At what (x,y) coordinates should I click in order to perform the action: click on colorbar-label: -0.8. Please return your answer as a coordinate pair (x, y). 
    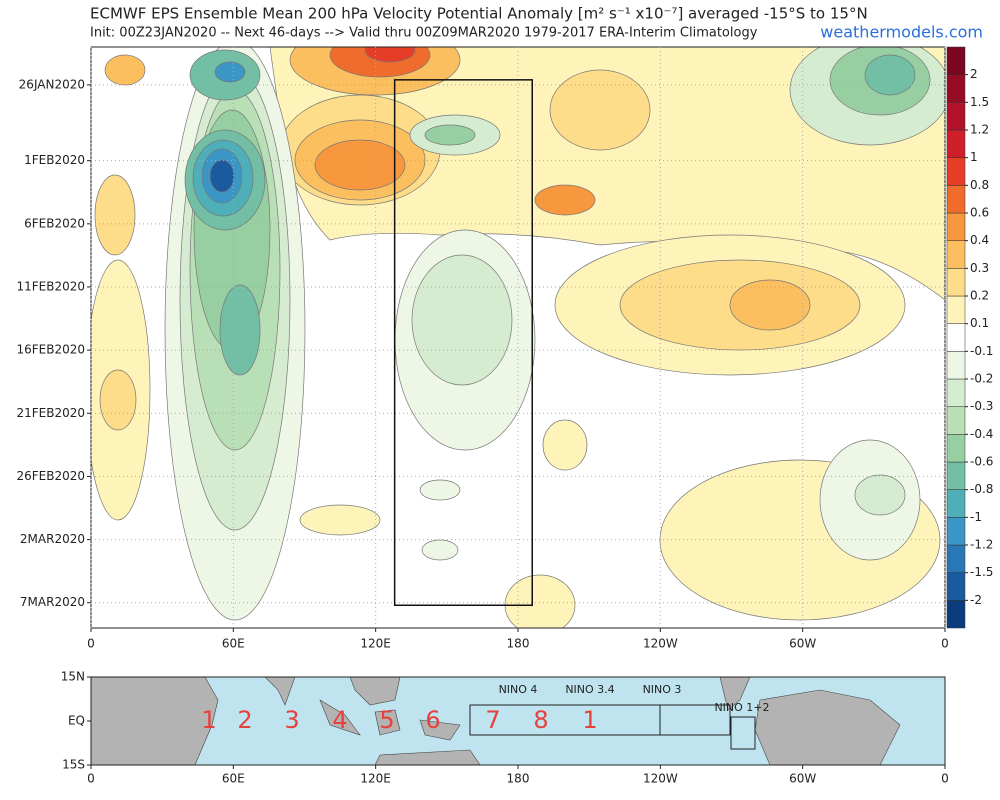
    Looking at the image, I should click on (981, 489).